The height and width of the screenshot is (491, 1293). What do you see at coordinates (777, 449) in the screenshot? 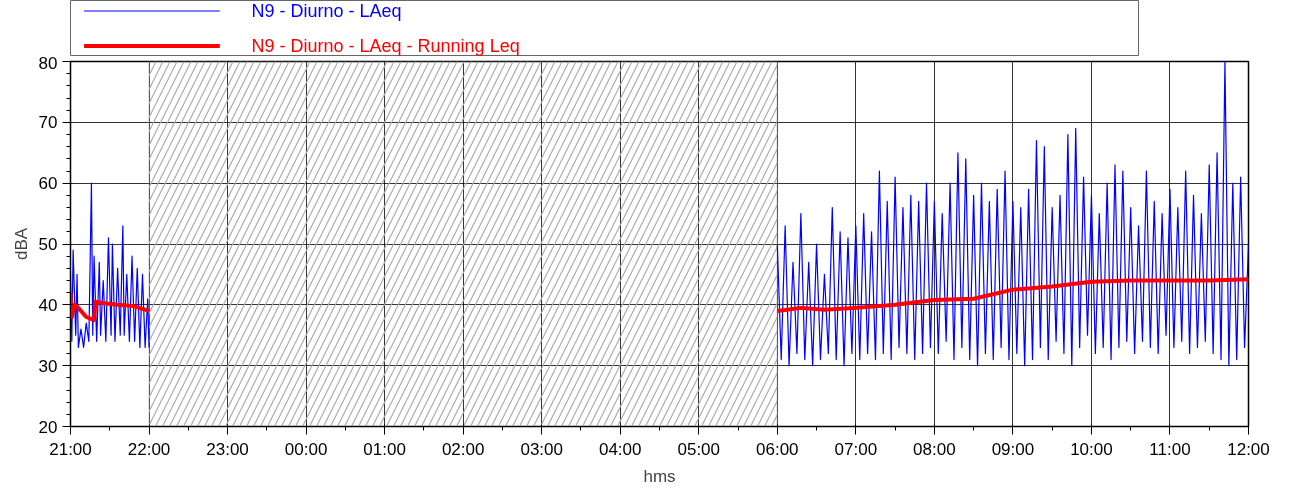
I see `x-tick-label: 06:00` at bounding box center [777, 449].